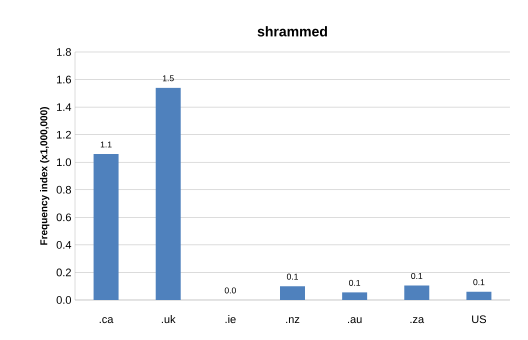 The height and width of the screenshot is (340, 528). I want to click on chart-title: shrammed, so click(292, 31).